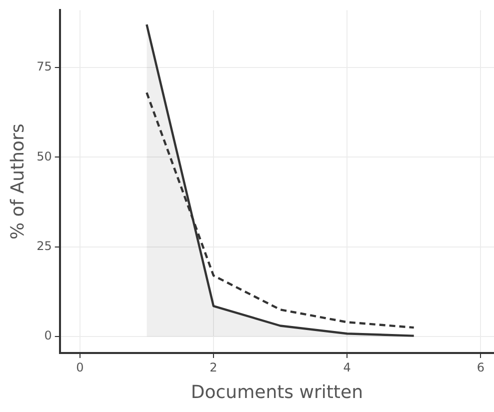  What do you see at coordinates (80, 367) in the screenshot?
I see `x-tick-label: 0` at bounding box center [80, 367].